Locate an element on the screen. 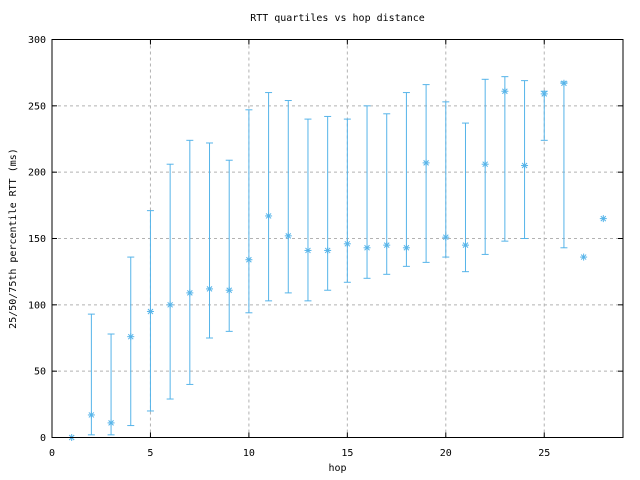 Image resolution: width=640 pixels, height=480 pixels. y-tick-label: 300 is located at coordinates (37, 40).